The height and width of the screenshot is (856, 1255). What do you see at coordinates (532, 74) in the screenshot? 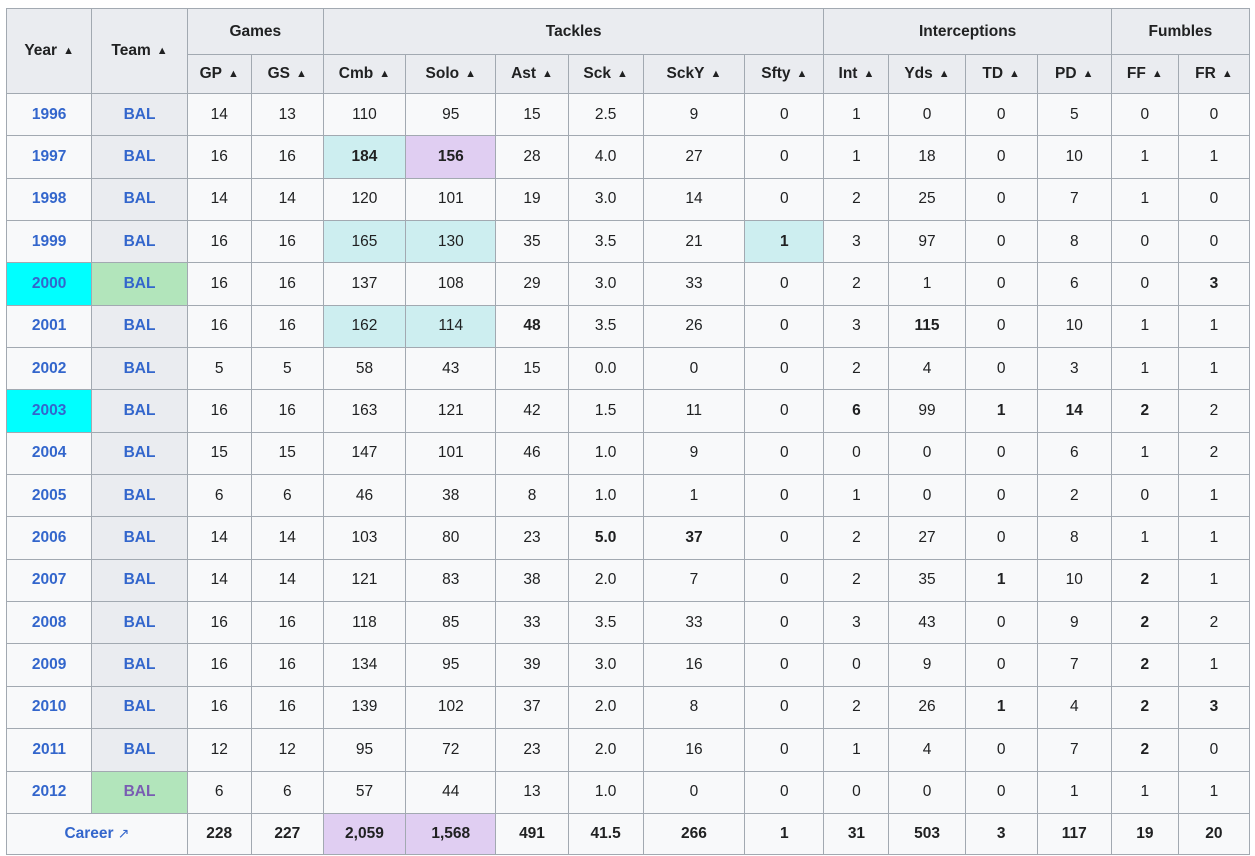
I see `column-header-ast: Ast ▲︎` at bounding box center [532, 74].